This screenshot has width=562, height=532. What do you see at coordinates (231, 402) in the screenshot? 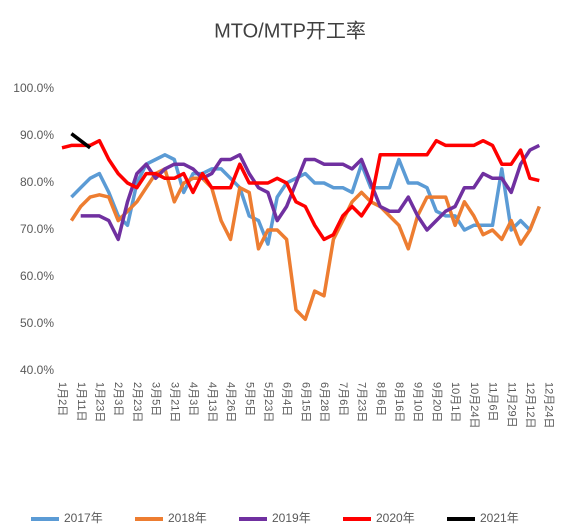
I see `x-tick-label: 4月26日` at bounding box center [231, 402].